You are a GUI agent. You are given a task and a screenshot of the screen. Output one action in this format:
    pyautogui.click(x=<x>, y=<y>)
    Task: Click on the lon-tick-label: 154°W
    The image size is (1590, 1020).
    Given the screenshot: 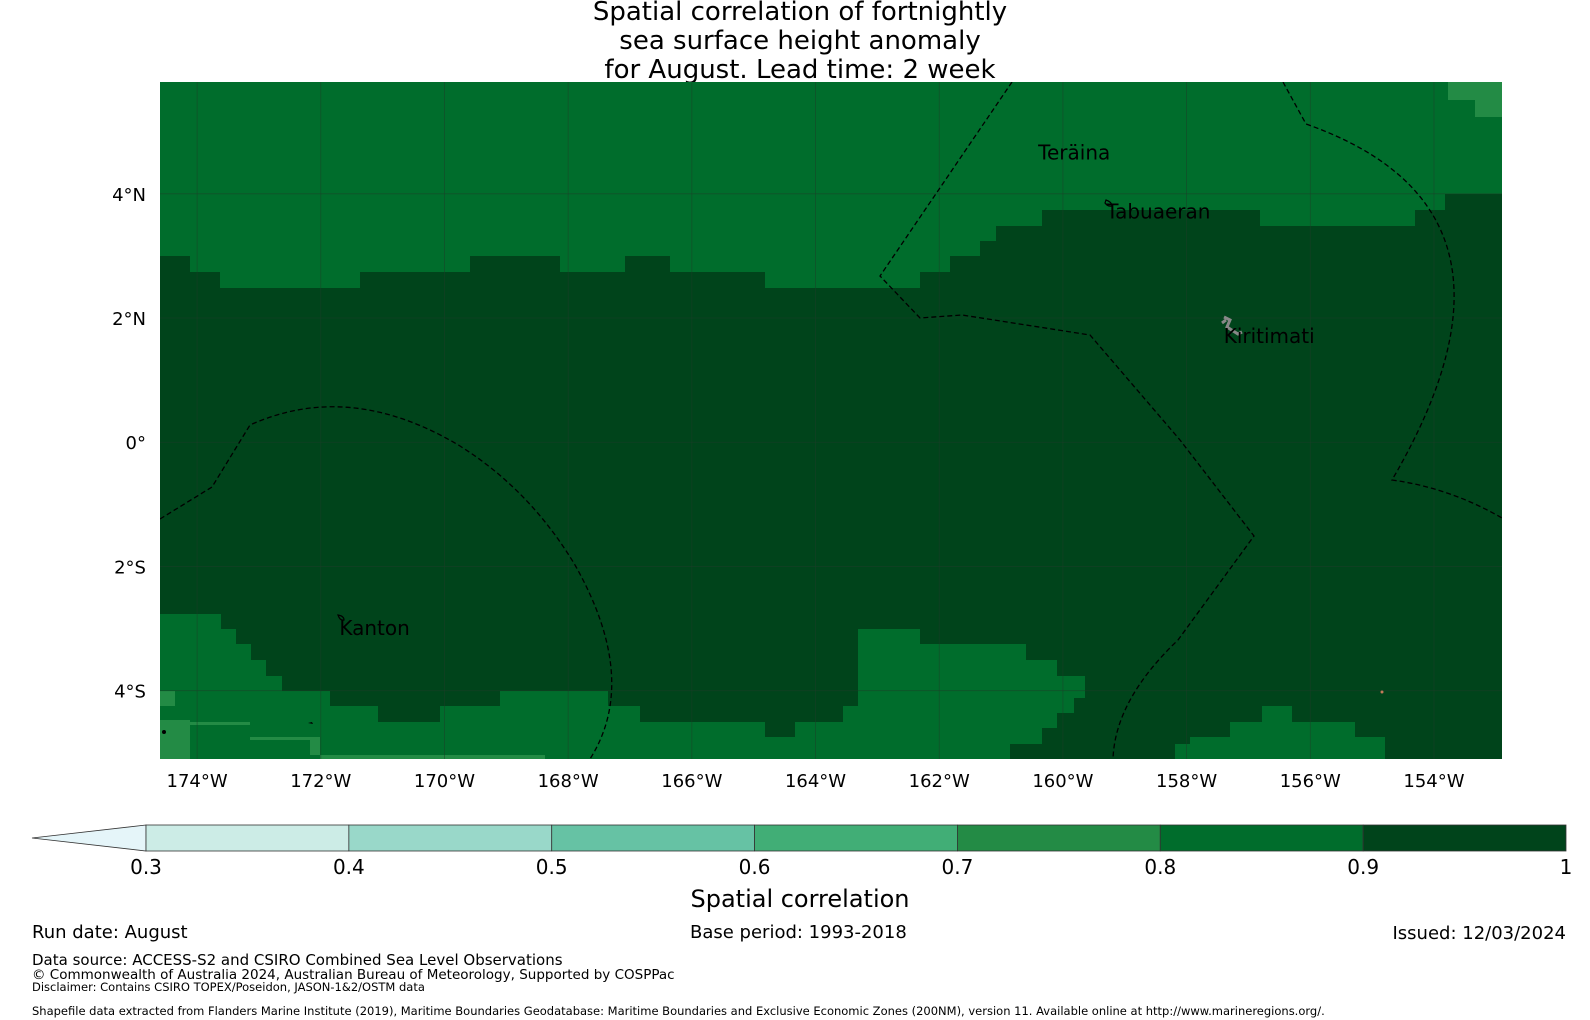 What is the action you would take?
    pyautogui.click(x=1433, y=781)
    